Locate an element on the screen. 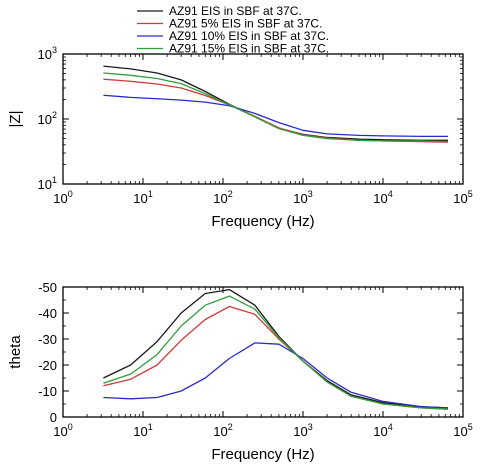 This screenshot has height=466, width=480. y-tick-label: 0 is located at coordinates (53, 417).